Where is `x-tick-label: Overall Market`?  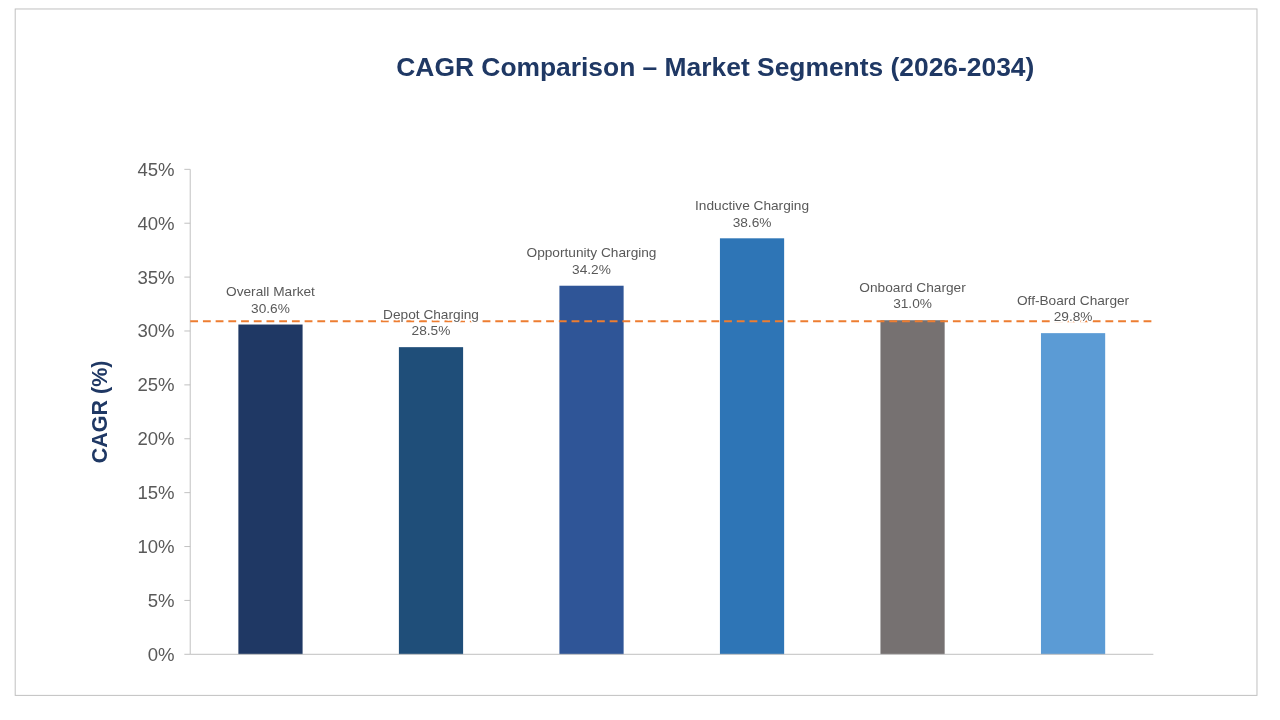
x-tick-label: Overall Market is located at coordinates (271, 292).